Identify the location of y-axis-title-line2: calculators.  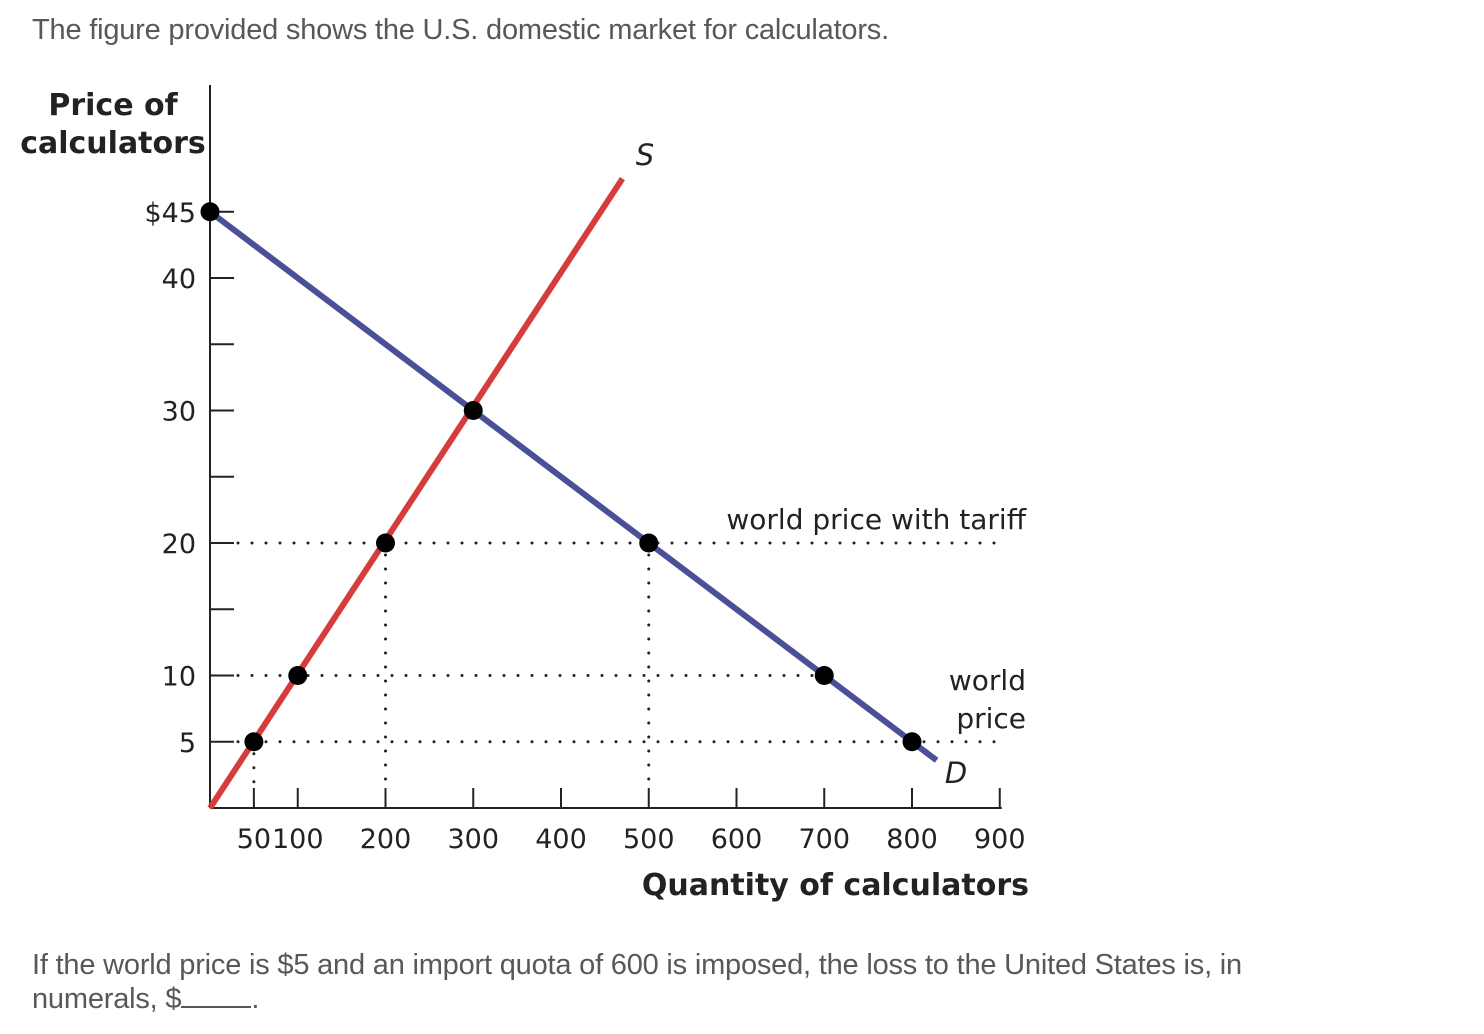
(113, 143).